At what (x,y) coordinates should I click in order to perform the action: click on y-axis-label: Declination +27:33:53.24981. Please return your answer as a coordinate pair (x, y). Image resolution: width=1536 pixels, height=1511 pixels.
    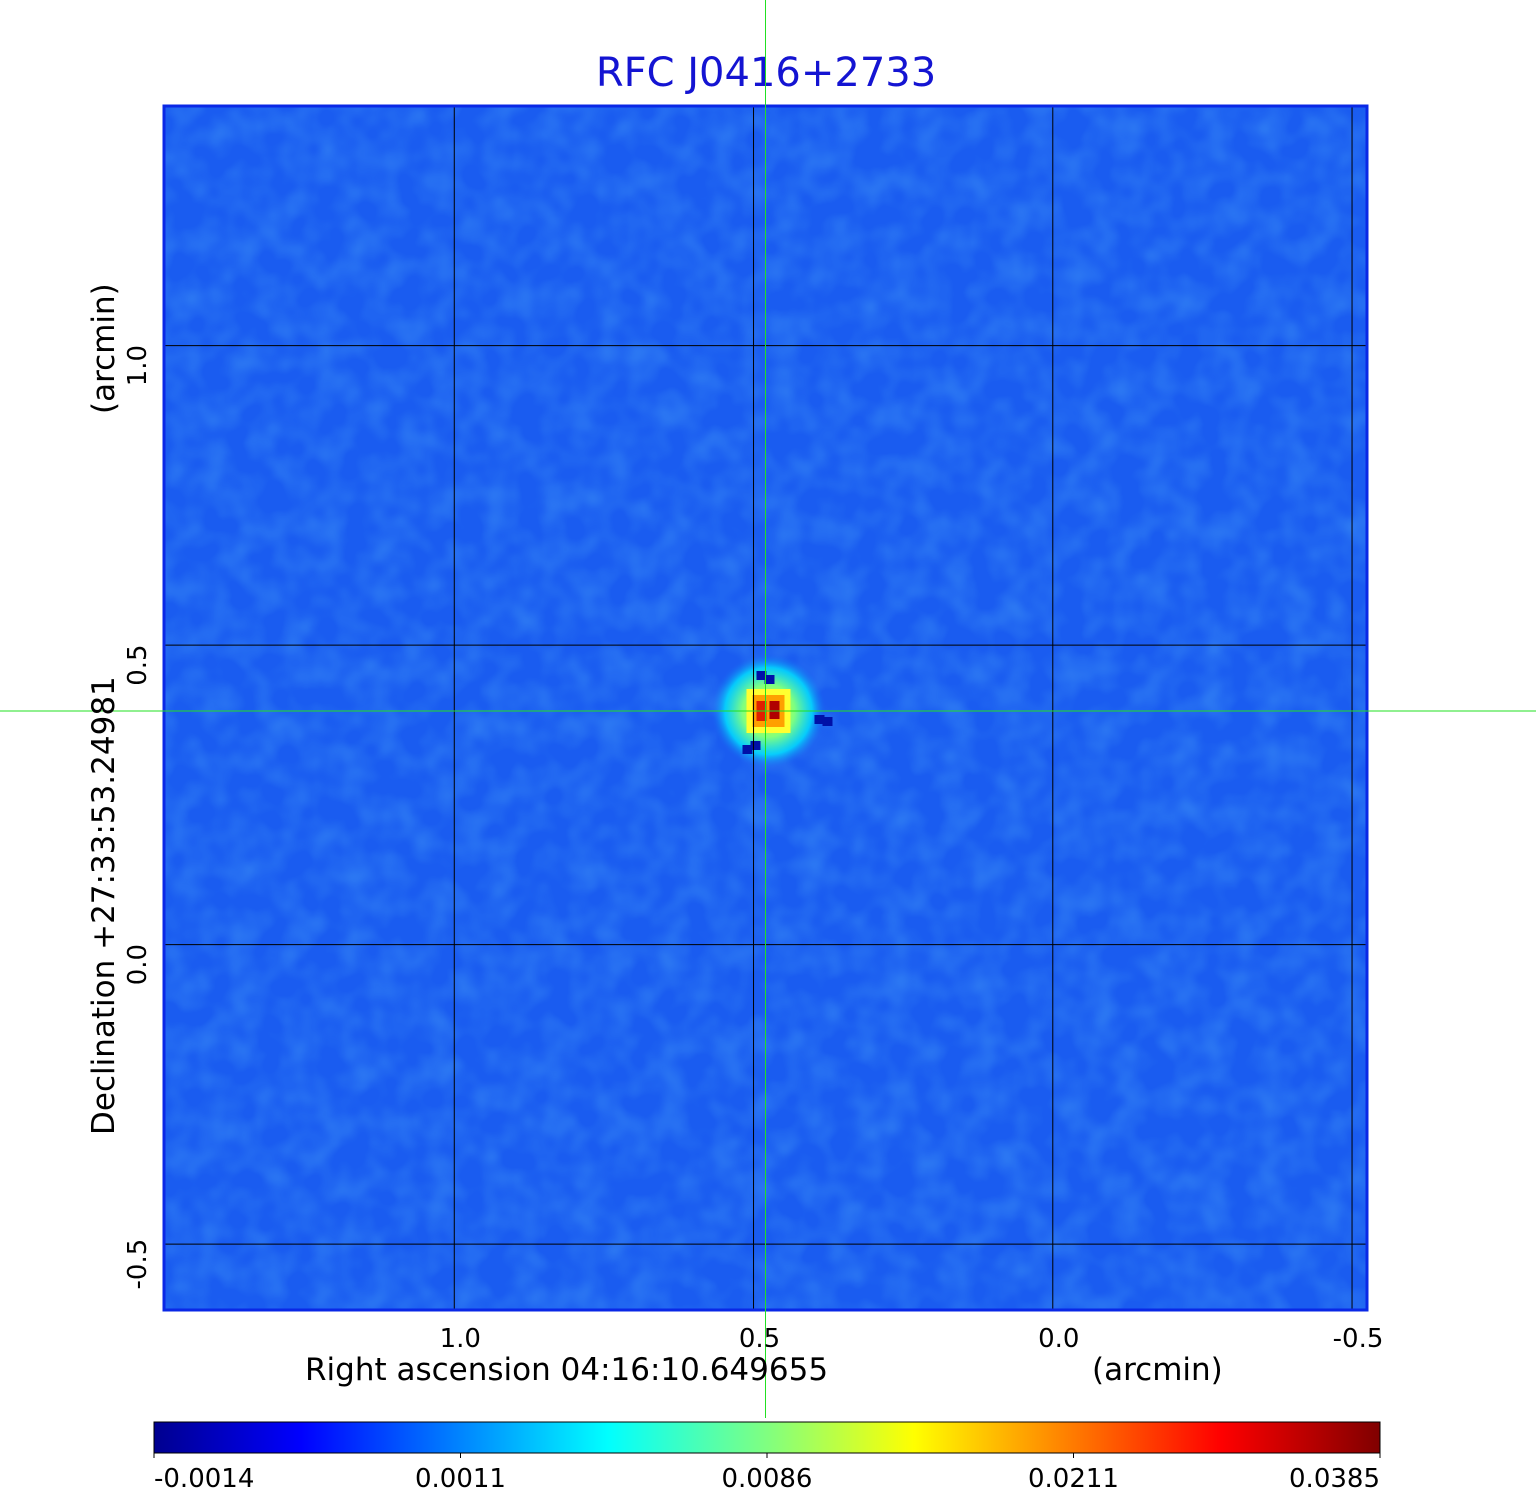
    Looking at the image, I should click on (104, 905).